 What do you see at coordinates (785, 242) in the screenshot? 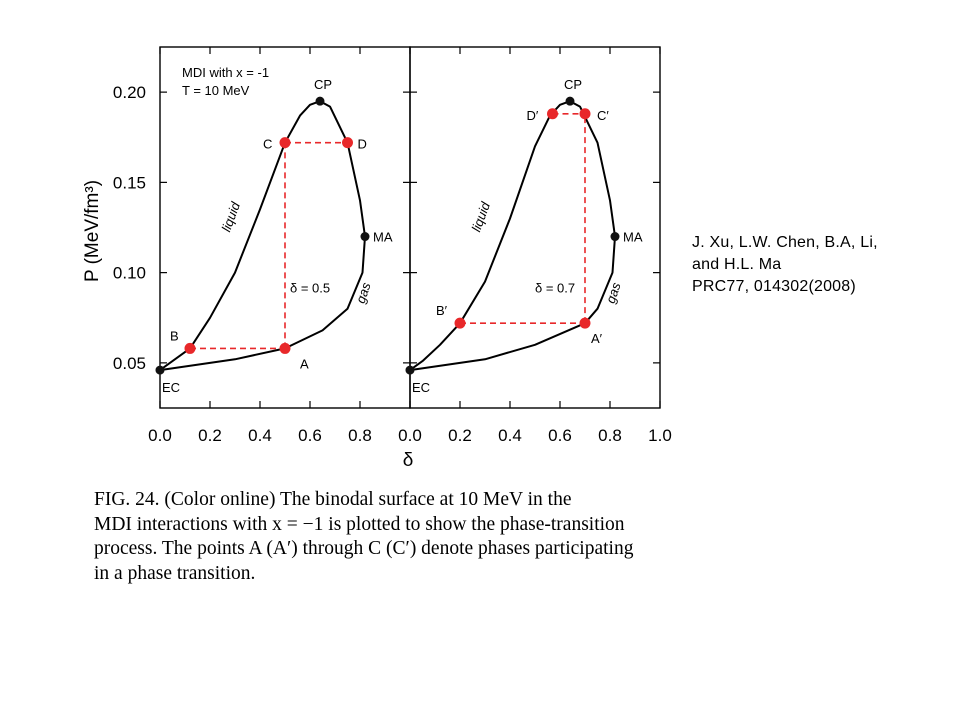
I see `citation-line: J. Xu, L.W. Chen, B.A, Li,` at bounding box center [785, 242].